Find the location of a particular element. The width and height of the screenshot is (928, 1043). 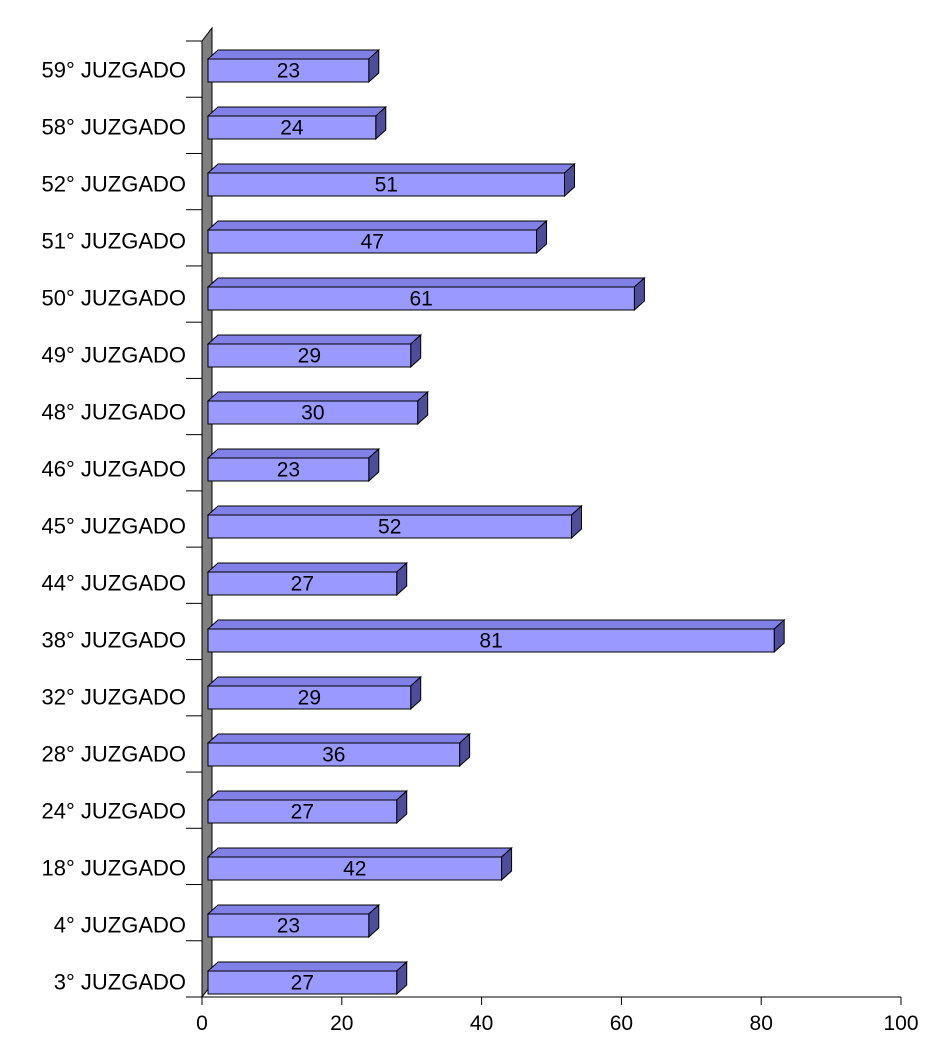

x-tick-label: 0 is located at coordinates (202, 1023).